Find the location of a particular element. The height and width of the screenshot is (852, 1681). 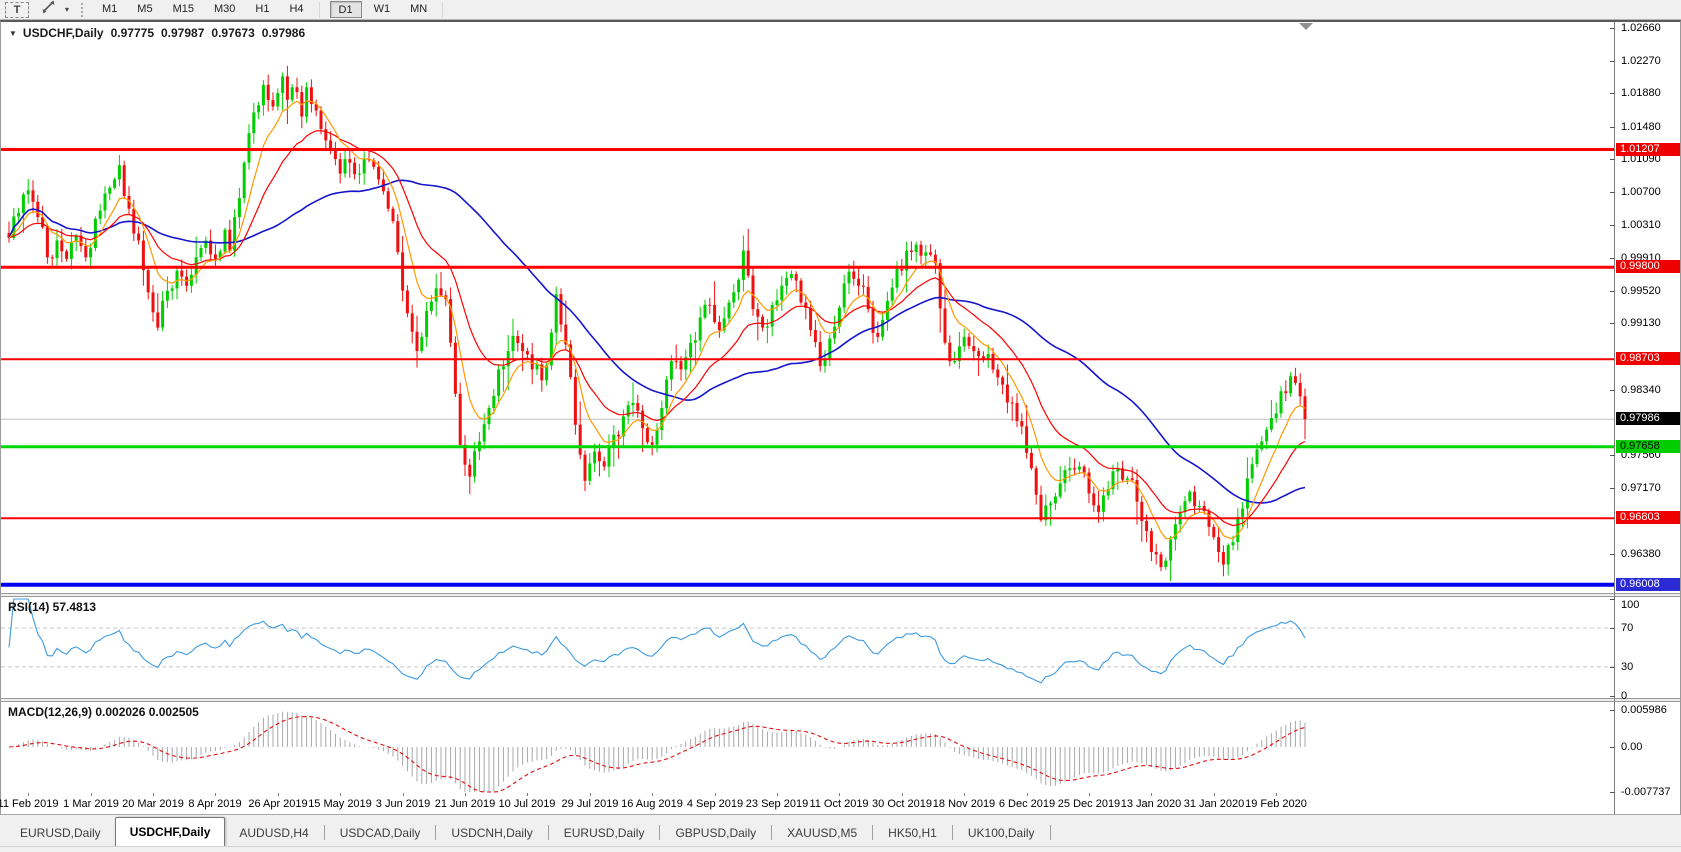

timeframe-button-m1: M1 is located at coordinates (110, 9).